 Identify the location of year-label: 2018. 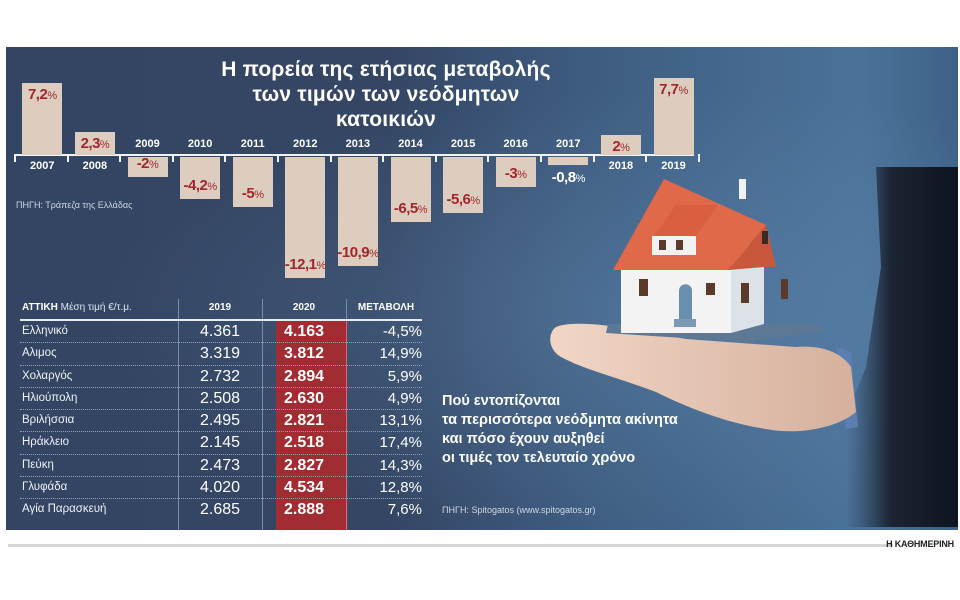
(621, 166).